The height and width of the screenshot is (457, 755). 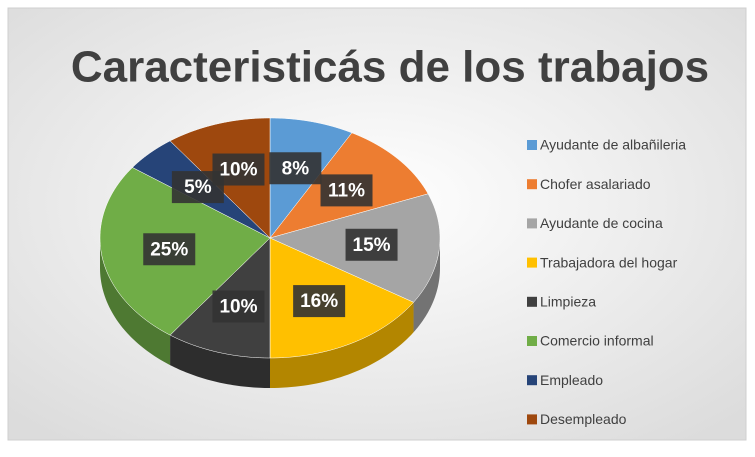 I want to click on legend-label: Chofer asalariado, so click(x=595, y=184).